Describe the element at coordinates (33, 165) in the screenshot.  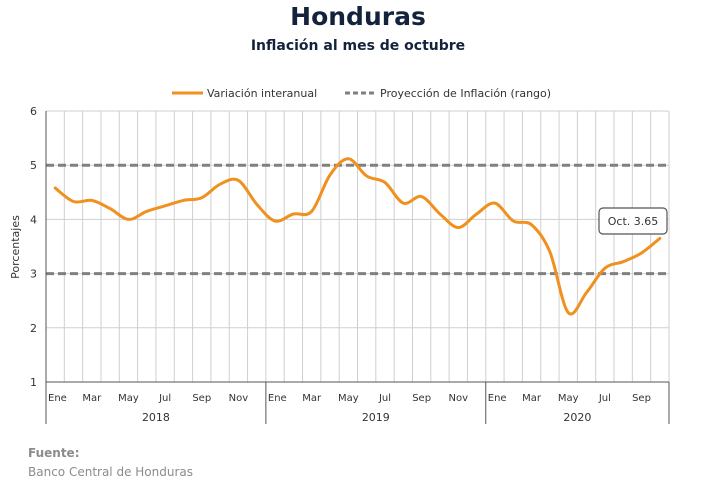
I see `y-tick-label: 5` at that location.